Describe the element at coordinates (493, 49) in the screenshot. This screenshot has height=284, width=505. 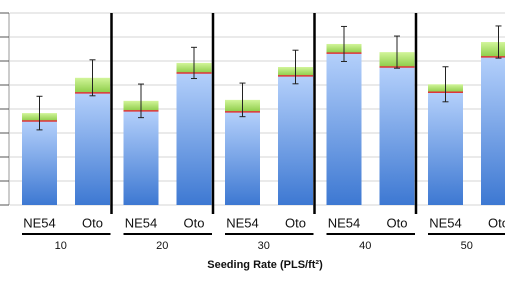
I see `bar-top` at that location.